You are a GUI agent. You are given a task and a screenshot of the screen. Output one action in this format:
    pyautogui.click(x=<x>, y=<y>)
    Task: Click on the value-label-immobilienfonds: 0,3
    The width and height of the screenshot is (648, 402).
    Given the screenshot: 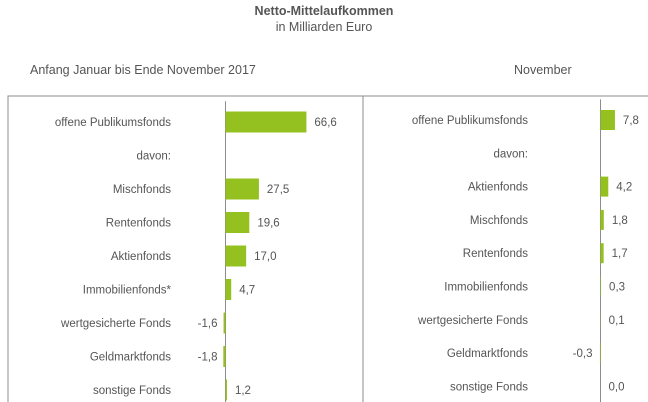 What is the action you would take?
    pyautogui.click(x=617, y=288)
    